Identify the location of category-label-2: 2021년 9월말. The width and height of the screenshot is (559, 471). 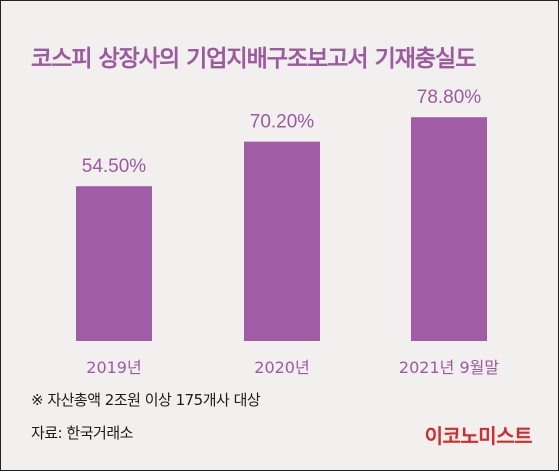
(449, 367).